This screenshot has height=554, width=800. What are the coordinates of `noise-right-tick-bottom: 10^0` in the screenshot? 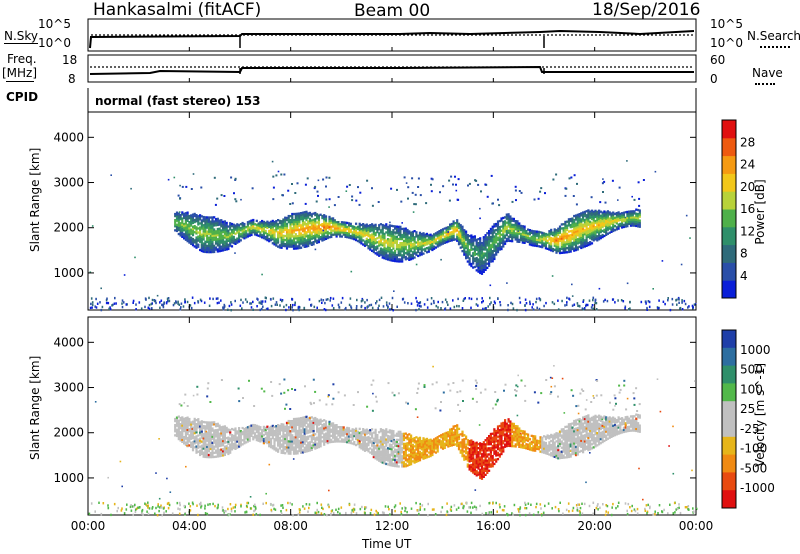 It's located at (726, 43).